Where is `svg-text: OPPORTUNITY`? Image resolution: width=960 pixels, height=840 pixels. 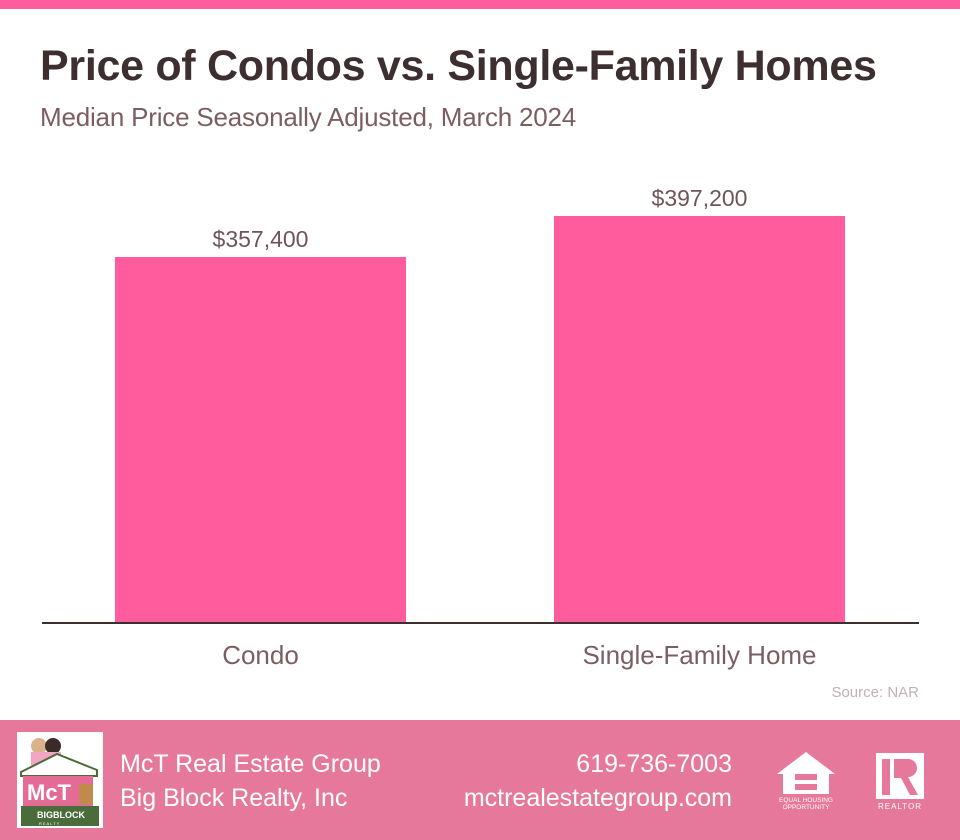
svg-text: OPPORTUNITY is located at coordinates (806, 807).